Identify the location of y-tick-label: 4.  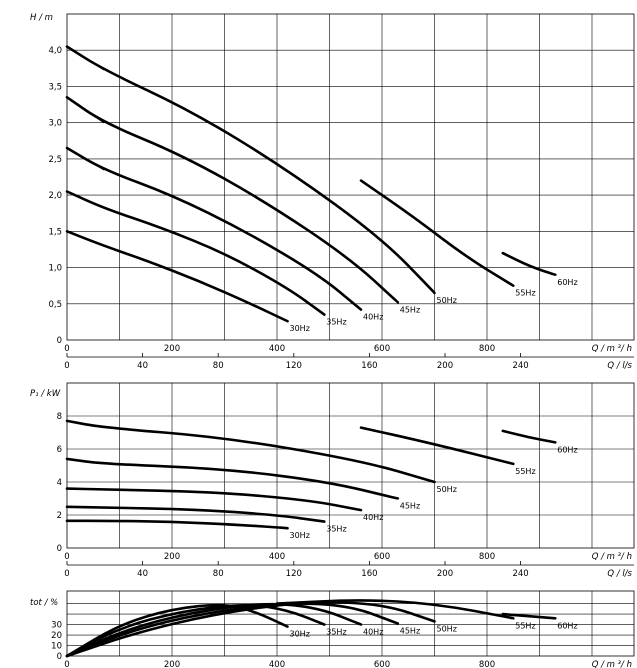
(59, 483).